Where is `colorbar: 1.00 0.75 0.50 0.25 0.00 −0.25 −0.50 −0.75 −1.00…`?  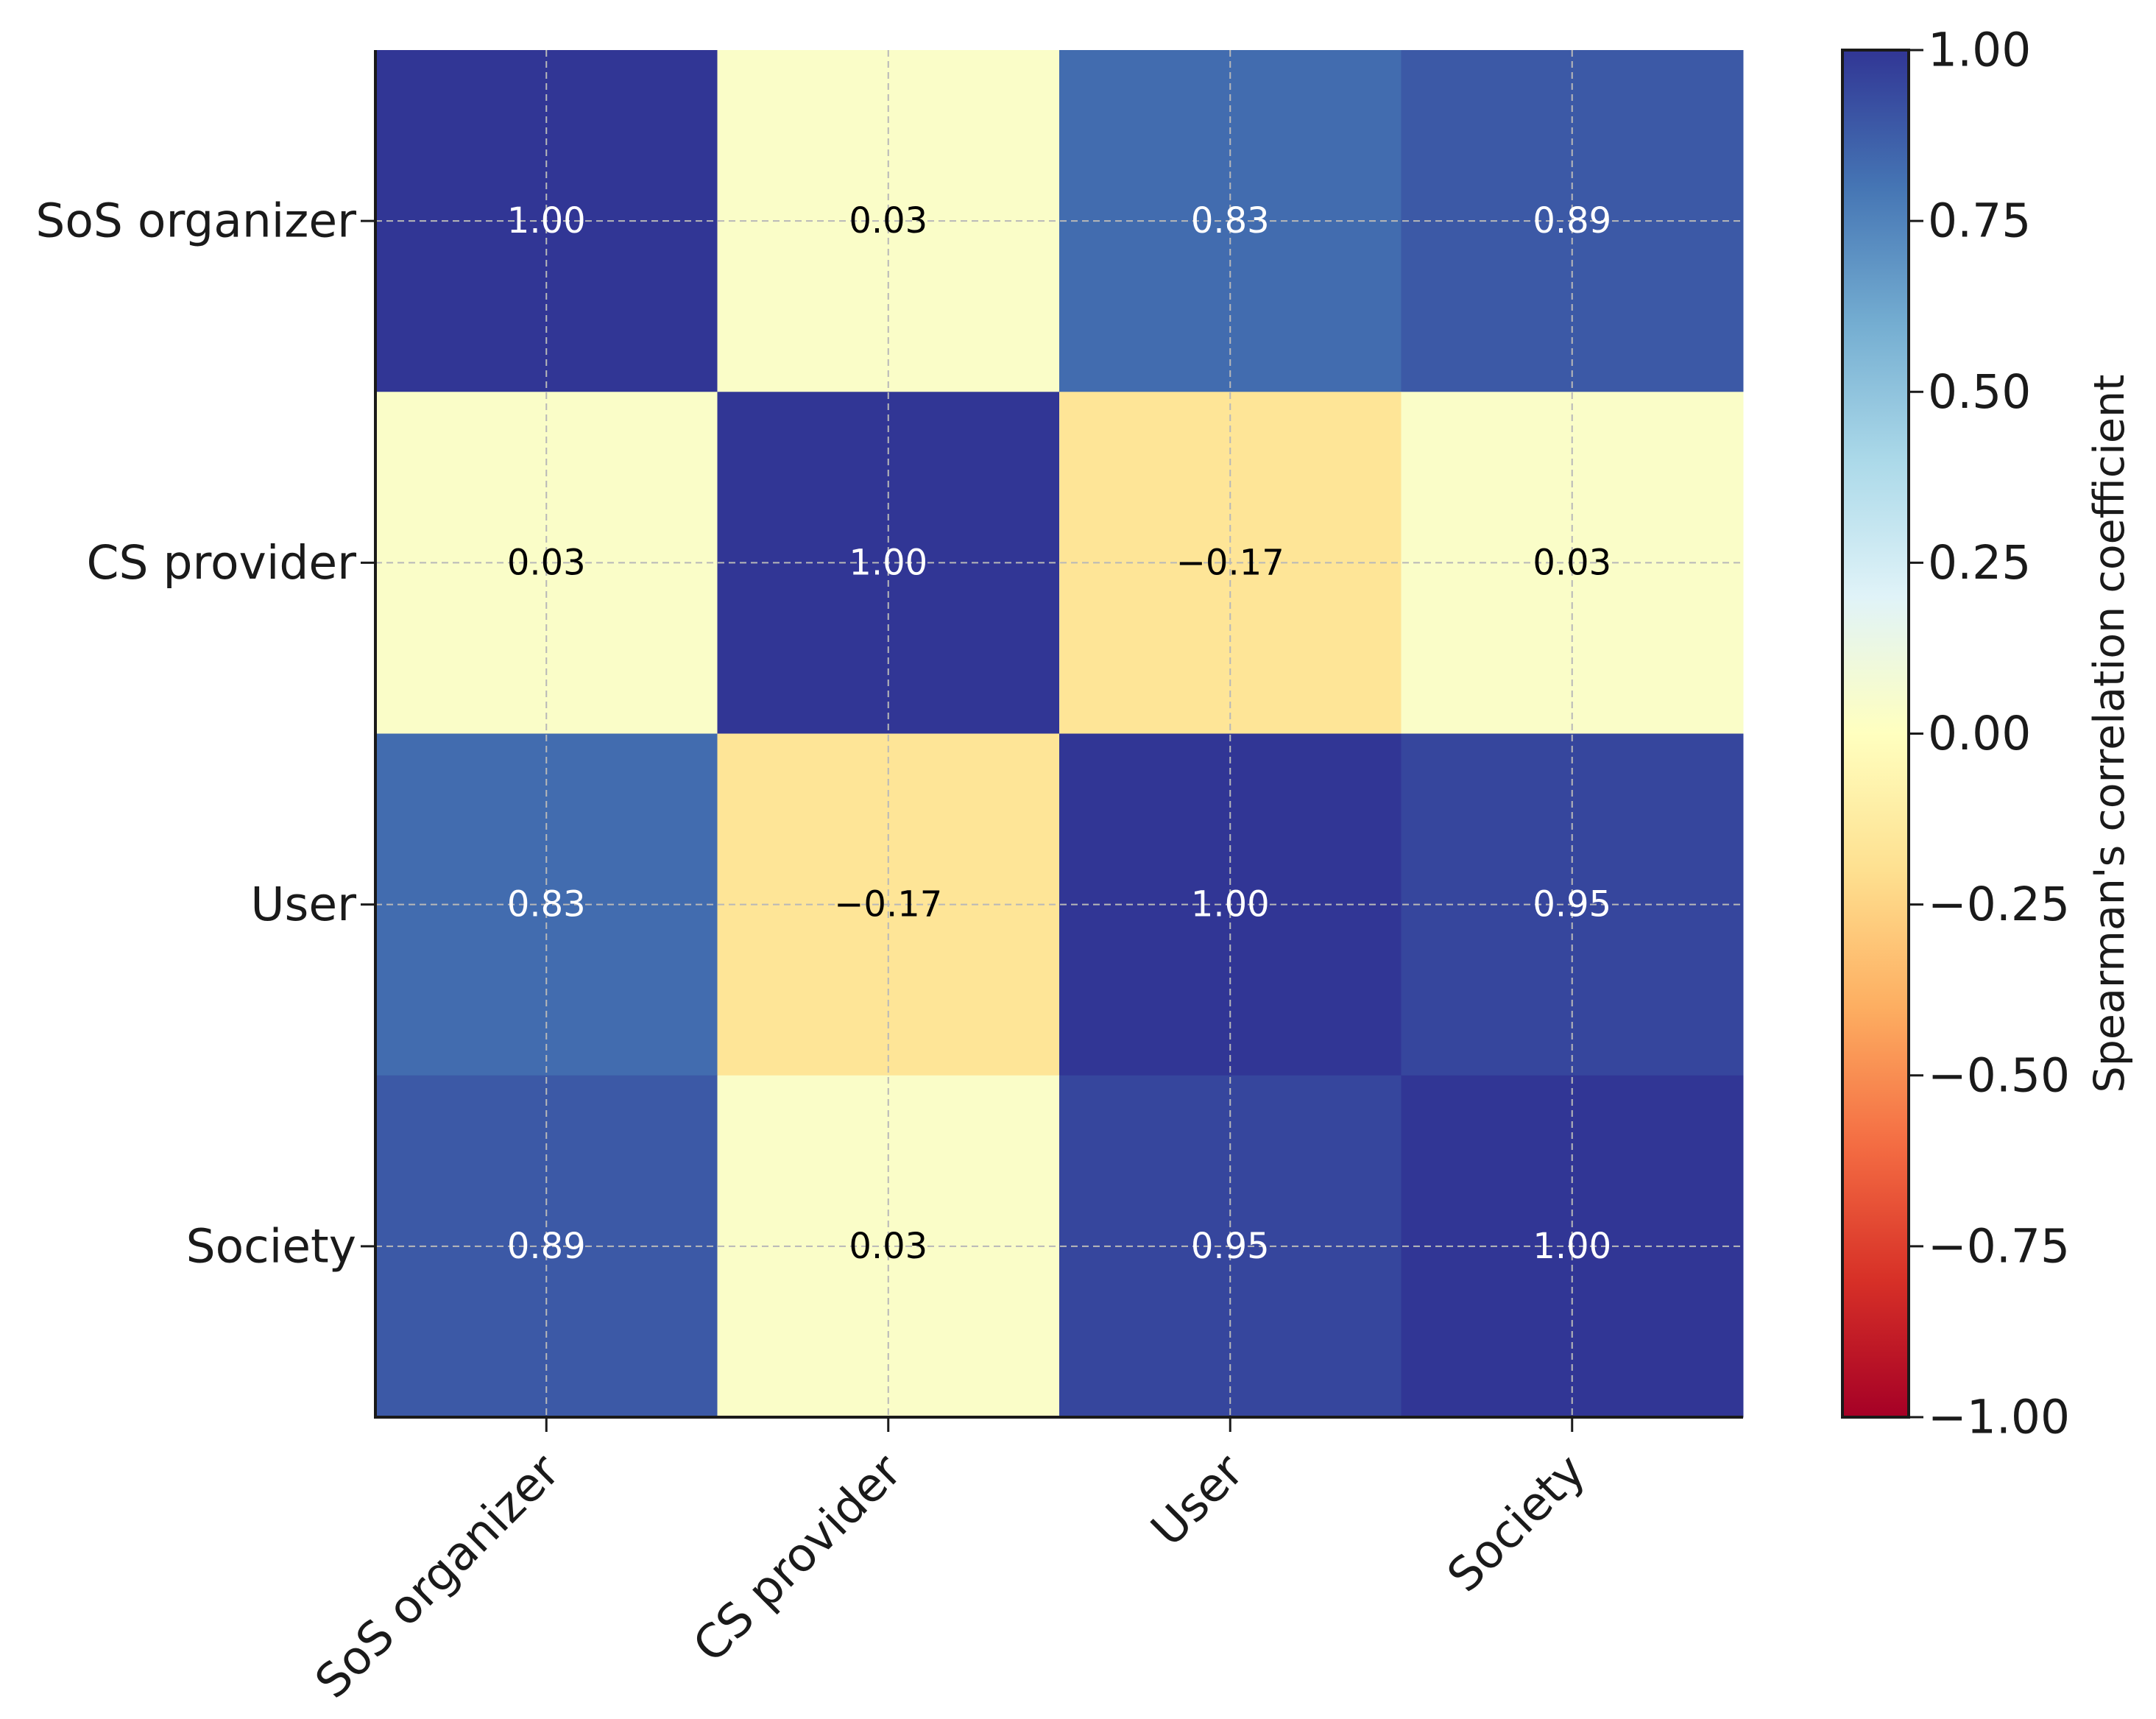 colorbar: 1.00 0.75 0.50 0.25 0.00 −0.25 −0.50 −0.75 −1.00… is located at coordinates (1987, 734).